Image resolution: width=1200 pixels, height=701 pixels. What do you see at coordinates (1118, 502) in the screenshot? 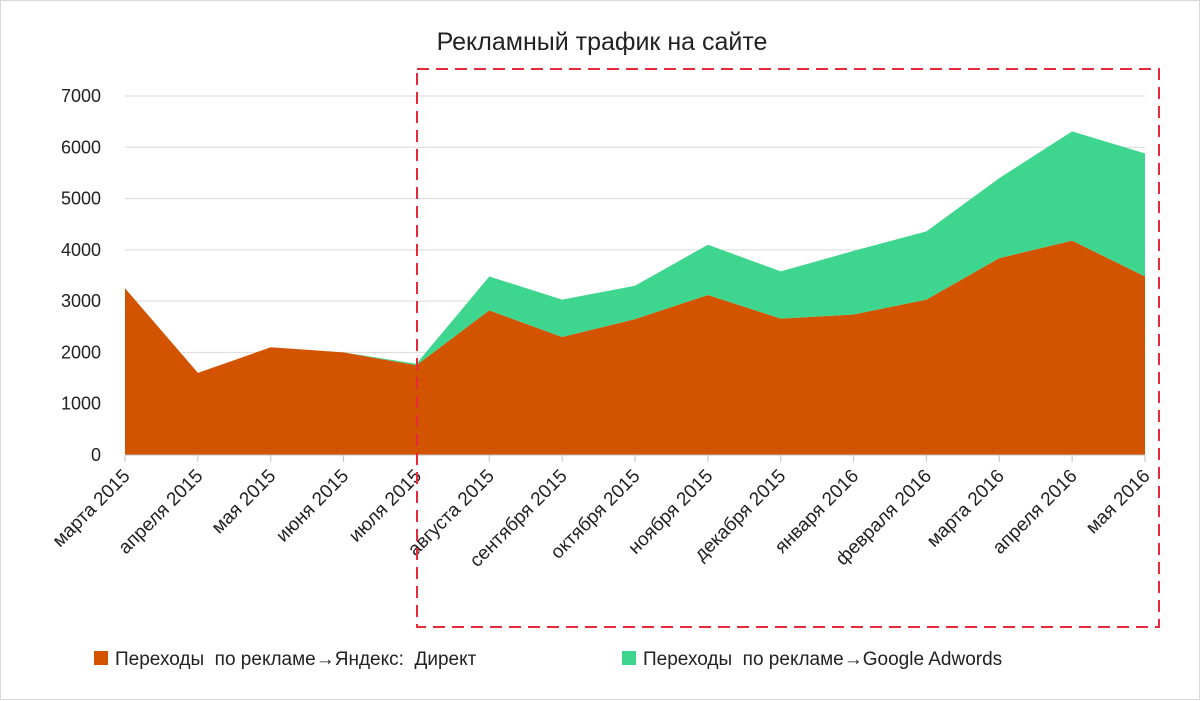
I see `x-tick-label: мая 2016` at bounding box center [1118, 502].